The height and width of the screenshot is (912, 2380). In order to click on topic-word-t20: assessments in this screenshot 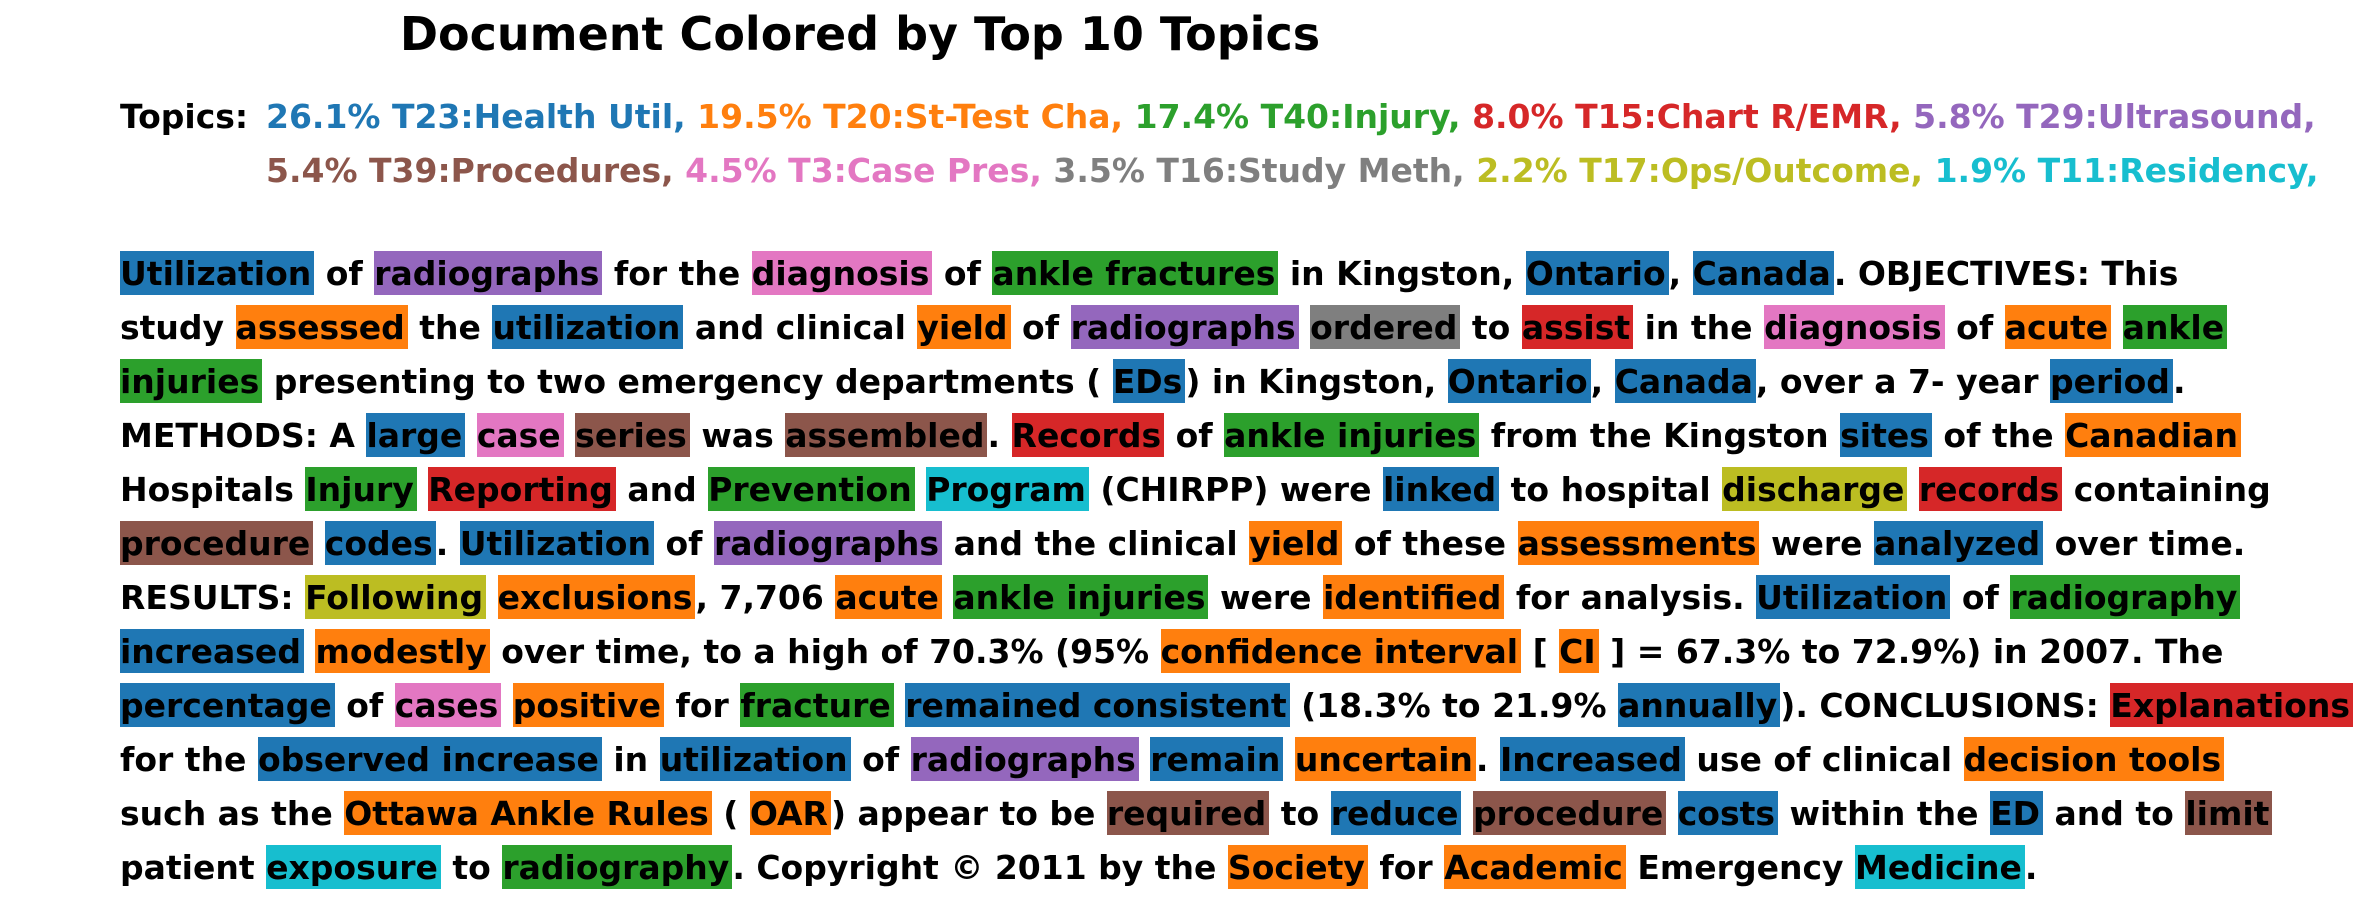, I will do `click(1638, 543)`.